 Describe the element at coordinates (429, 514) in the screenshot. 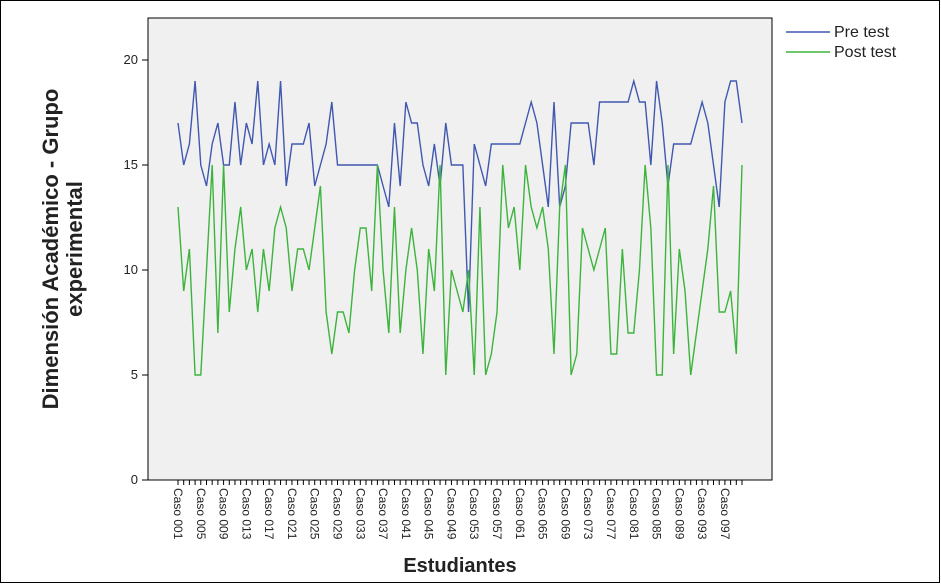

I see `x-tick-label: Caso 045` at that location.